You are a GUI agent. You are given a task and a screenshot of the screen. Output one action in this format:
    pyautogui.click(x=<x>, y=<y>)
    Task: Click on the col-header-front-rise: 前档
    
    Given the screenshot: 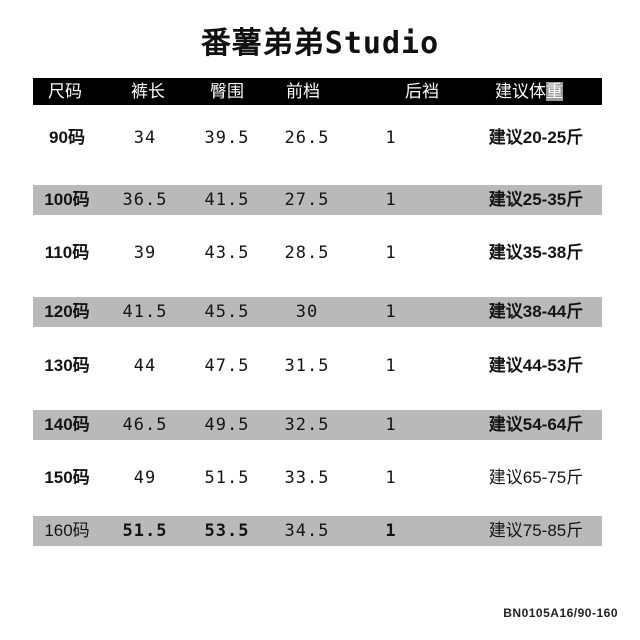 What is the action you would take?
    pyautogui.click(x=303, y=91)
    